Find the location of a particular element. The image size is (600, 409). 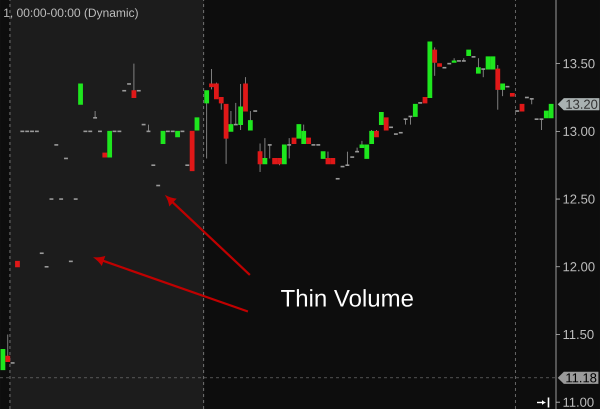

y-tick-label: 11.50 is located at coordinates (579, 335).